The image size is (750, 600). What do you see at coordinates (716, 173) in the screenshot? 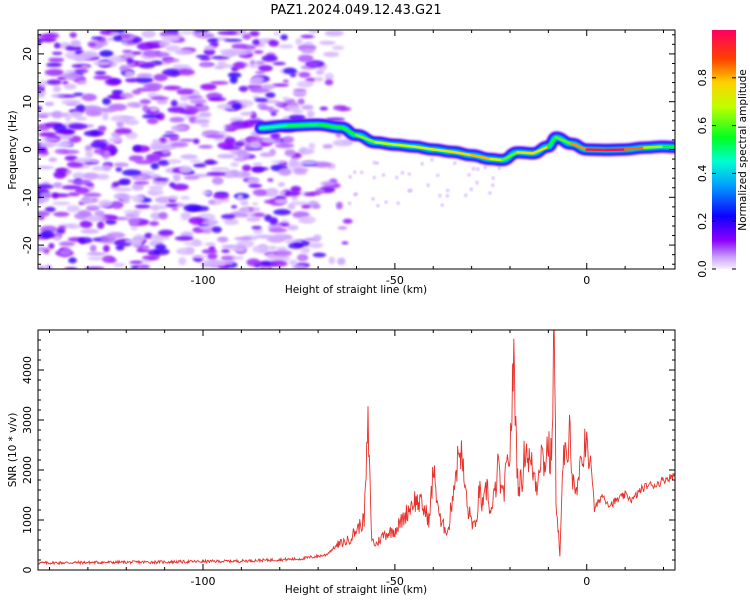
I see `colorbar-ticks: 0.0 0.2 0.4 0.6 0.8` at bounding box center [716, 173].